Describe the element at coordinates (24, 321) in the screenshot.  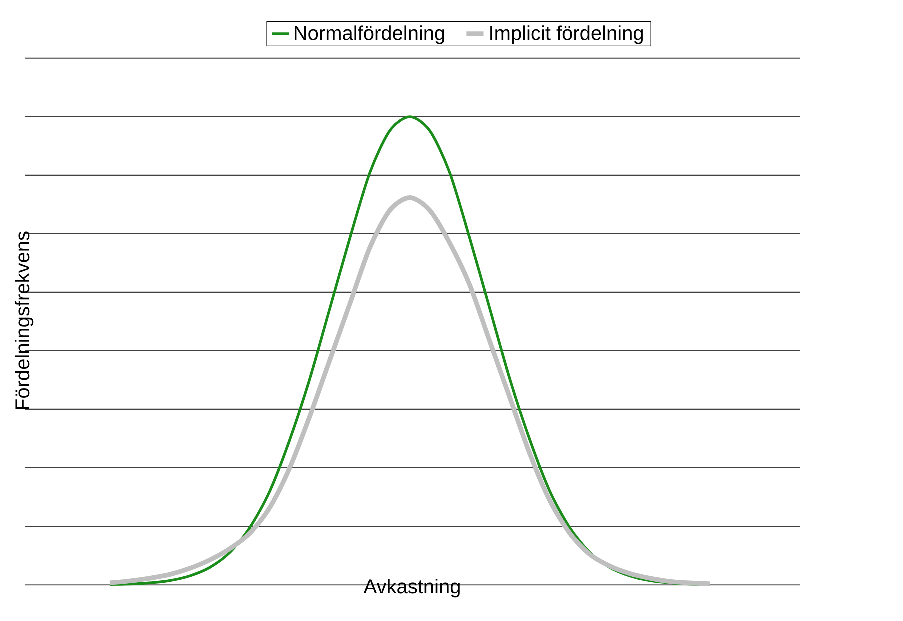
I see `y-axis-title: Fördelningsfrekvens` at that location.